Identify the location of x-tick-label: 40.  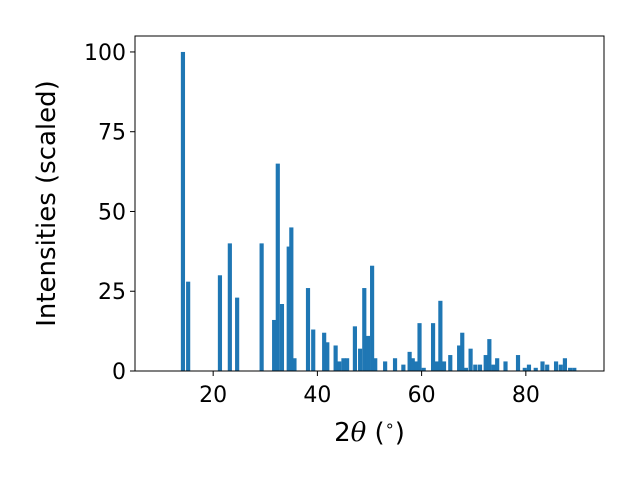
(317, 395).